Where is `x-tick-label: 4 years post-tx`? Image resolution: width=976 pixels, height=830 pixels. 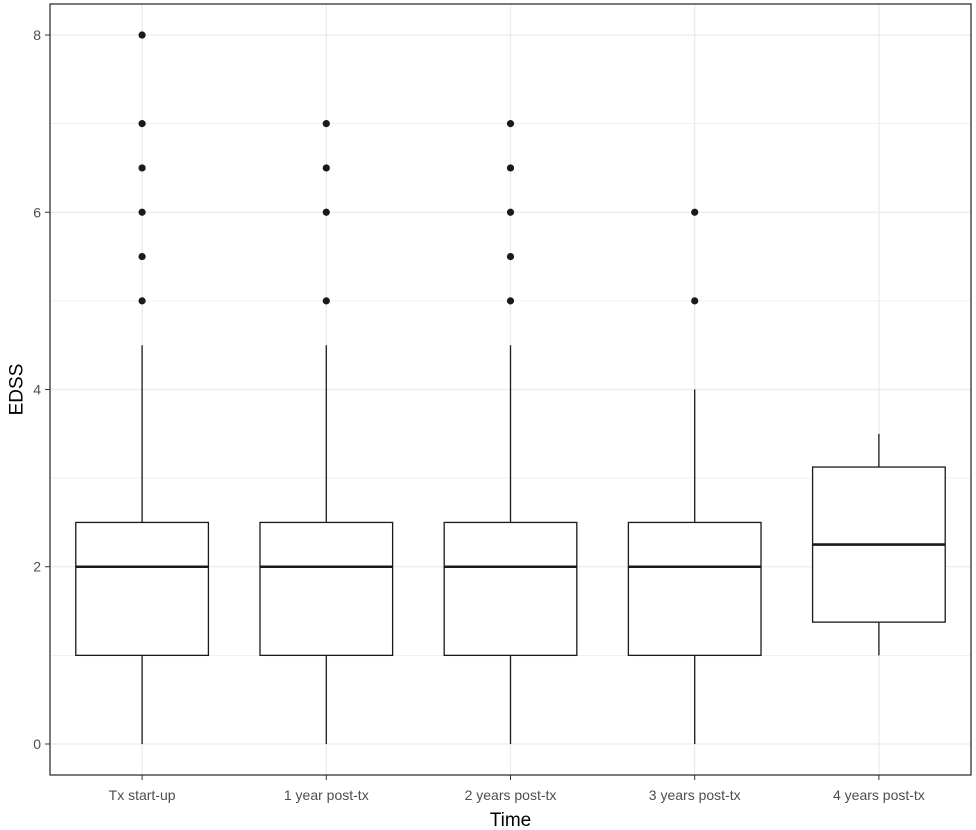
x-tick-label: 4 years post-tx is located at coordinates (879, 795).